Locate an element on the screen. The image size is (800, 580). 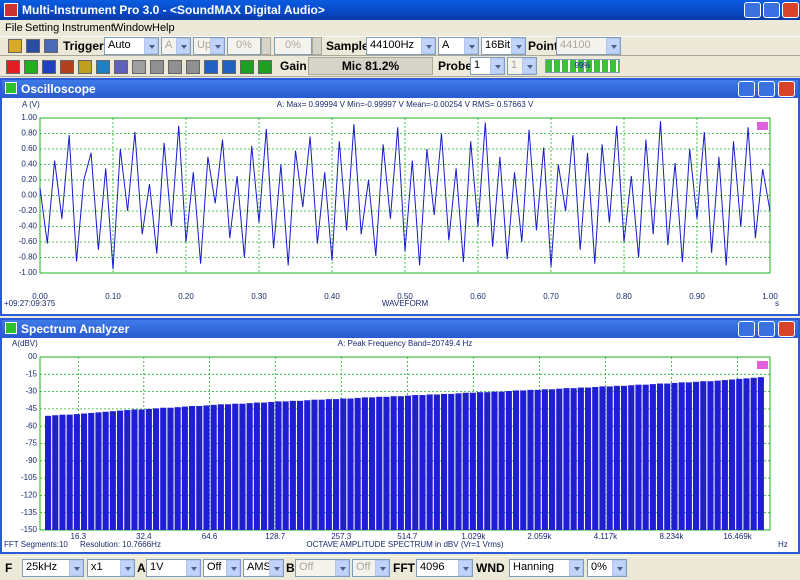
y-tick-label: -0.20 is located at coordinates (28, 210).